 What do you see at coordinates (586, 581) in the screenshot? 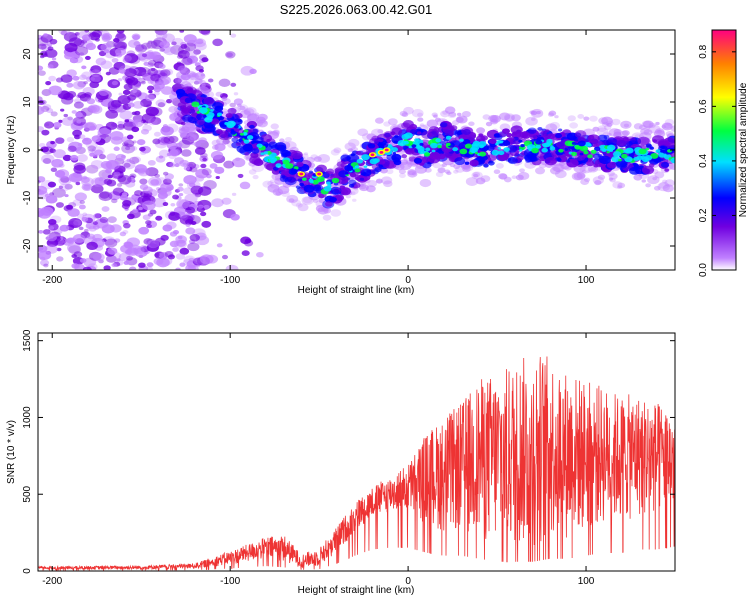
I see `snr-x-tick-label: 100` at bounding box center [586, 581].